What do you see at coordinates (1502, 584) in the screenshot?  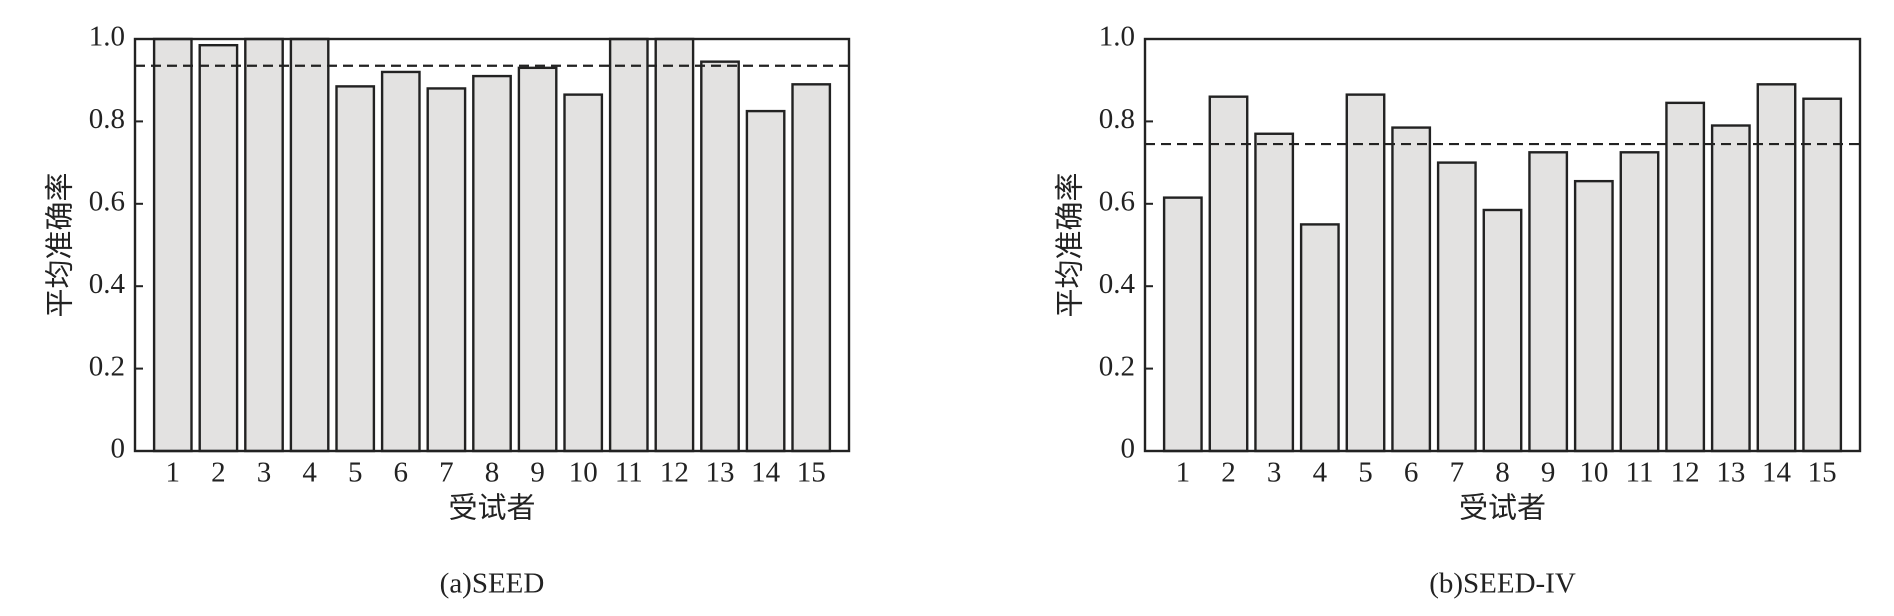 I see `caption: (b)SEED-IV` at bounding box center [1502, 584].